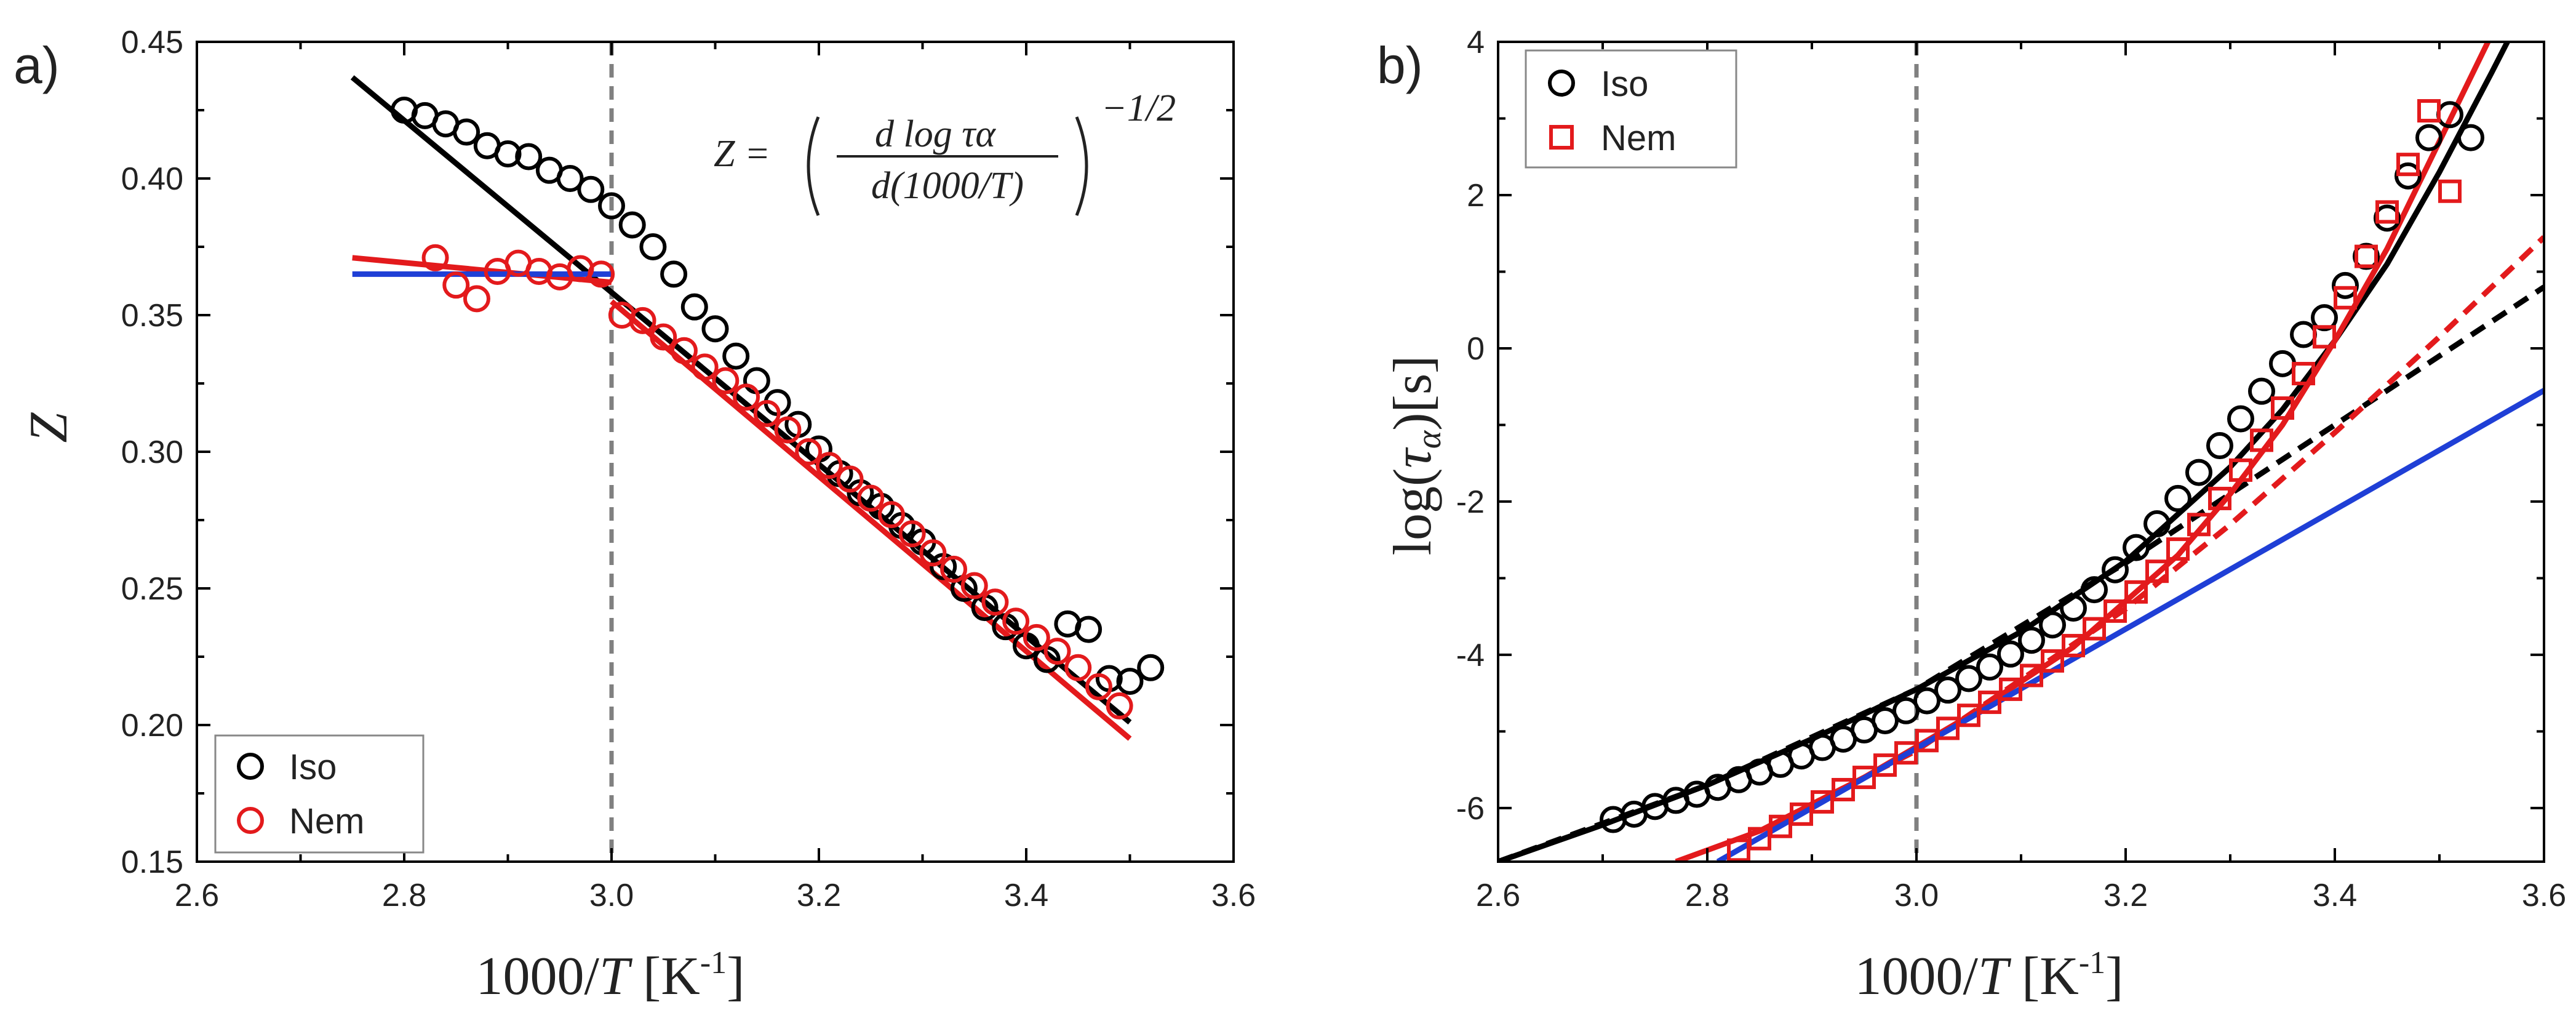  What do you see at coordinates (152, 589) in the screenshot?
I see `y-tick-label: 0.25` at bounding box center [152, 589].